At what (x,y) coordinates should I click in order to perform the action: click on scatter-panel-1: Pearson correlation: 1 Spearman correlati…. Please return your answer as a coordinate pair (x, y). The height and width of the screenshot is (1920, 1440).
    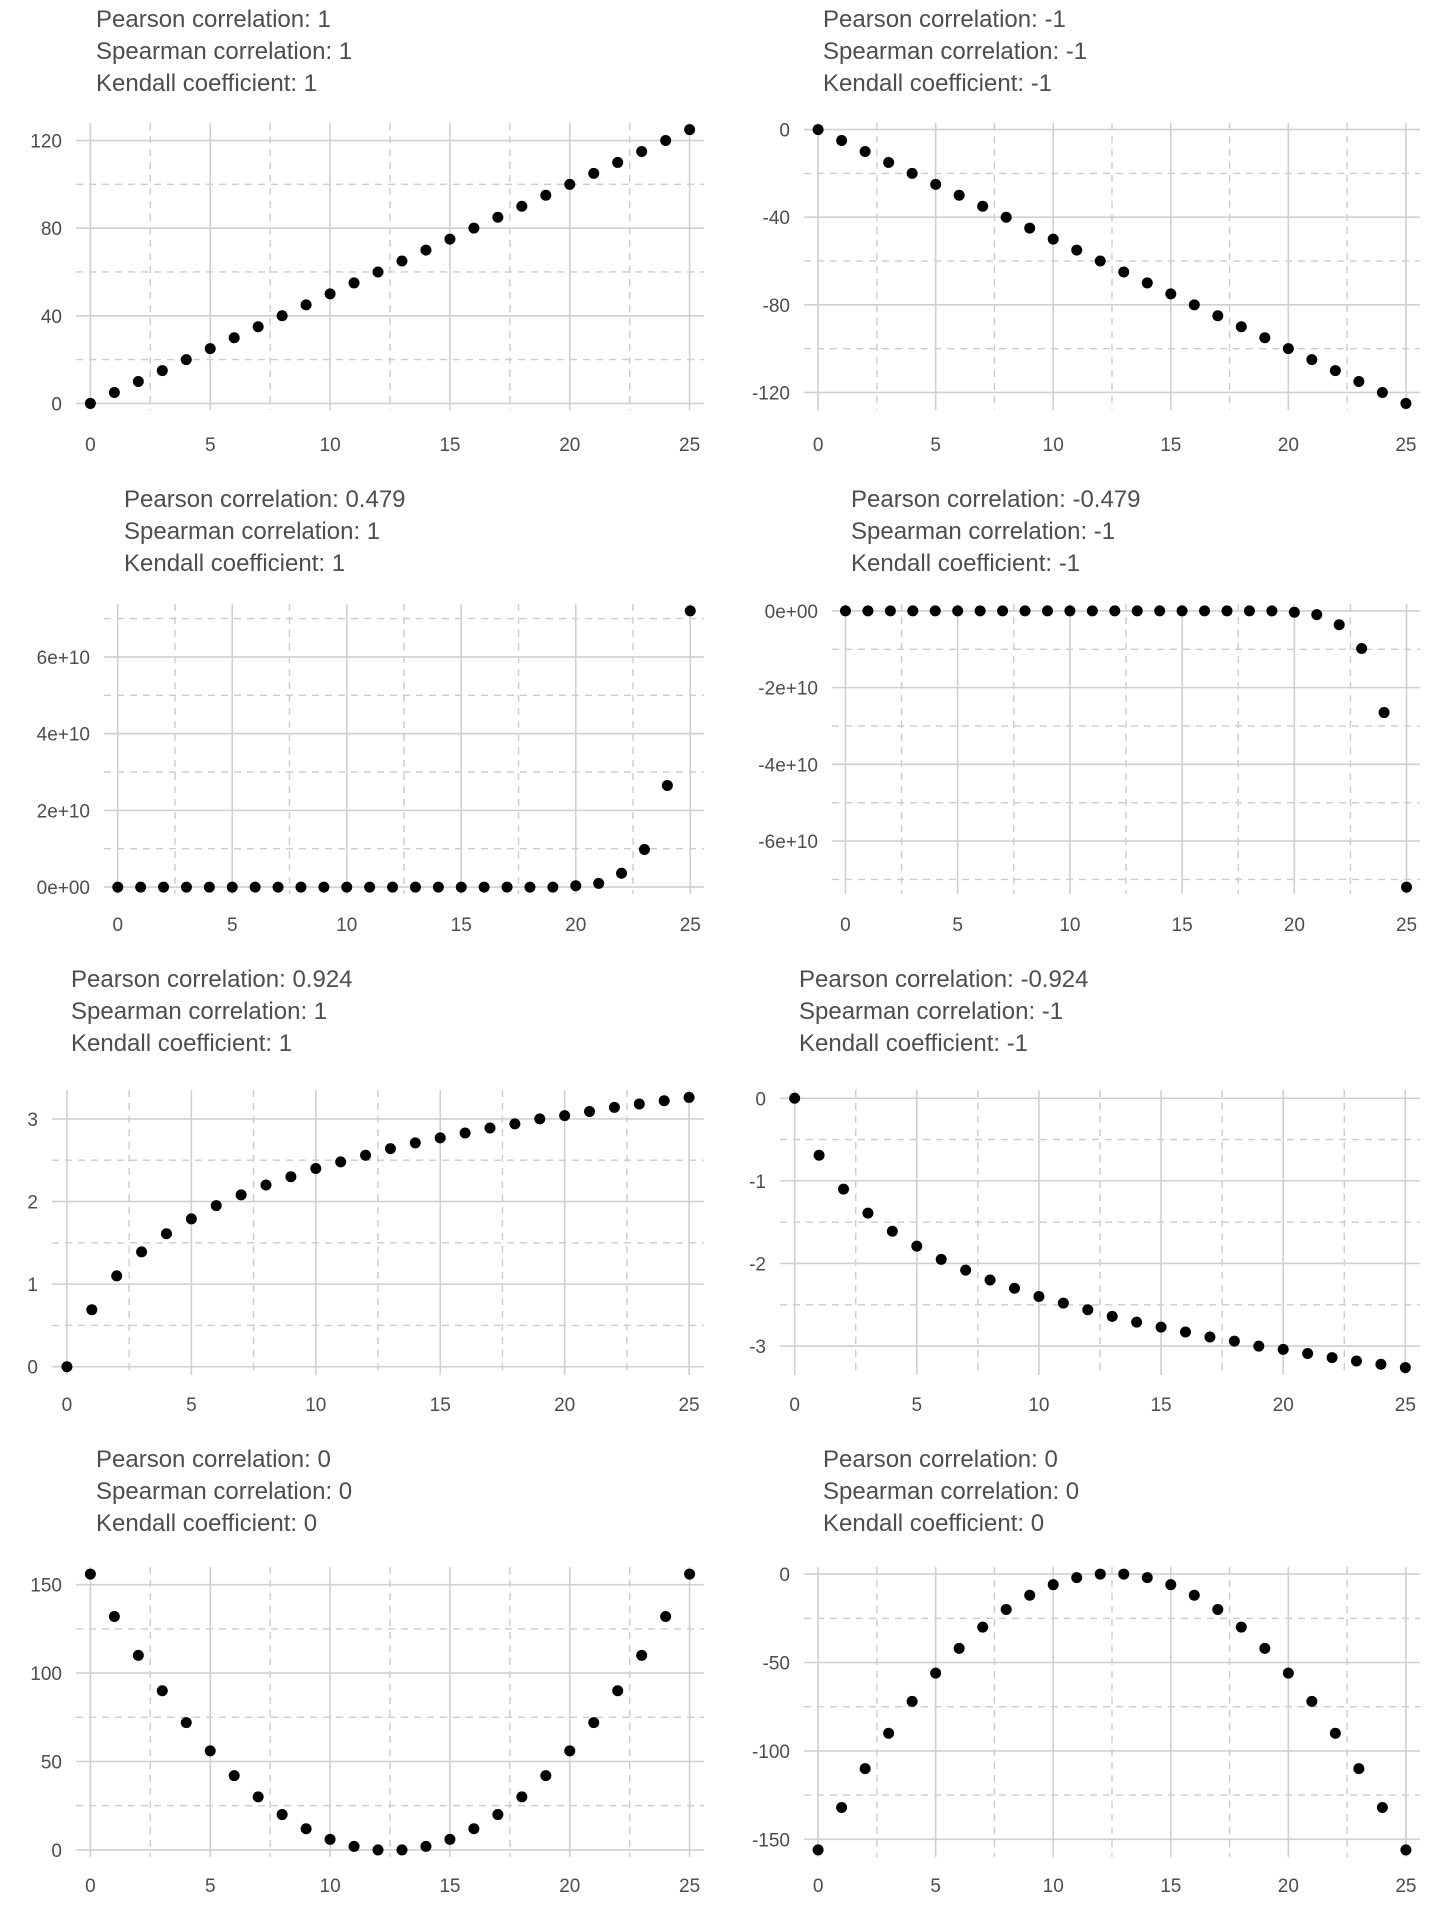
    Looking at the image, I should click on (367, 231).